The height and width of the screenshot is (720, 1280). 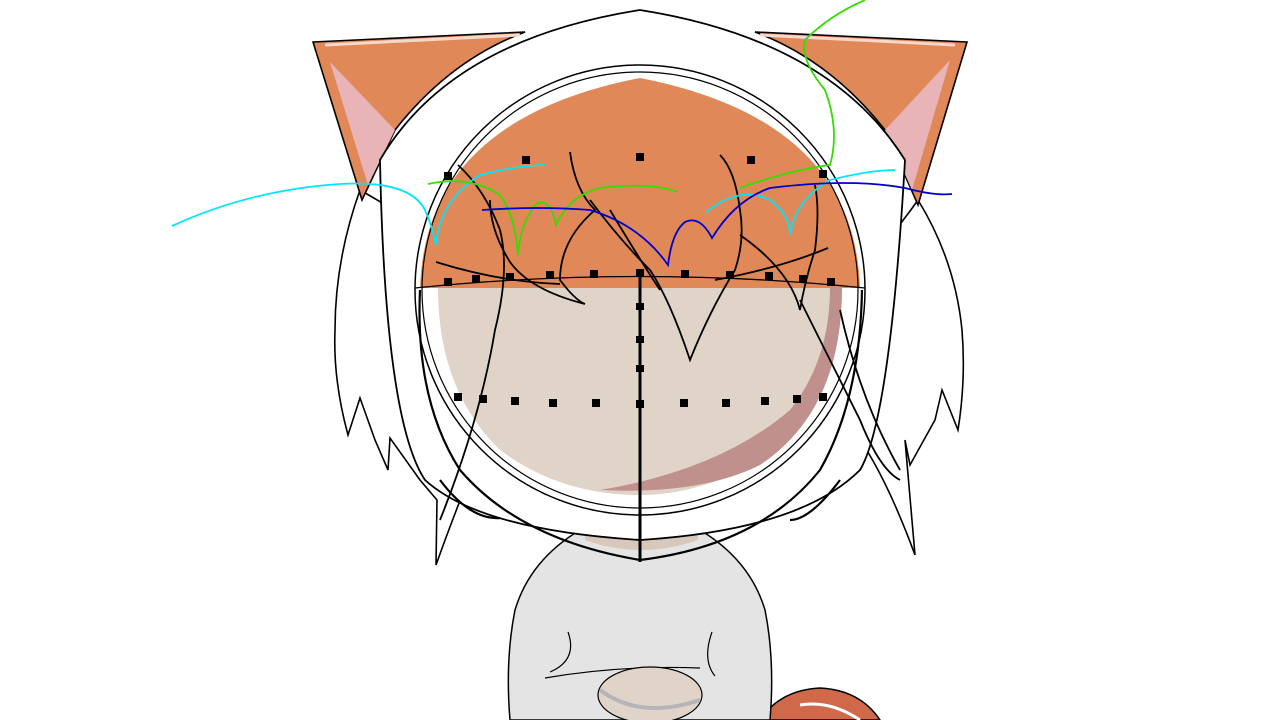 What do you see at coordinates (646, 128) in the screenshot?
I see `green-guide-lines` at bounding box center [646, 128].